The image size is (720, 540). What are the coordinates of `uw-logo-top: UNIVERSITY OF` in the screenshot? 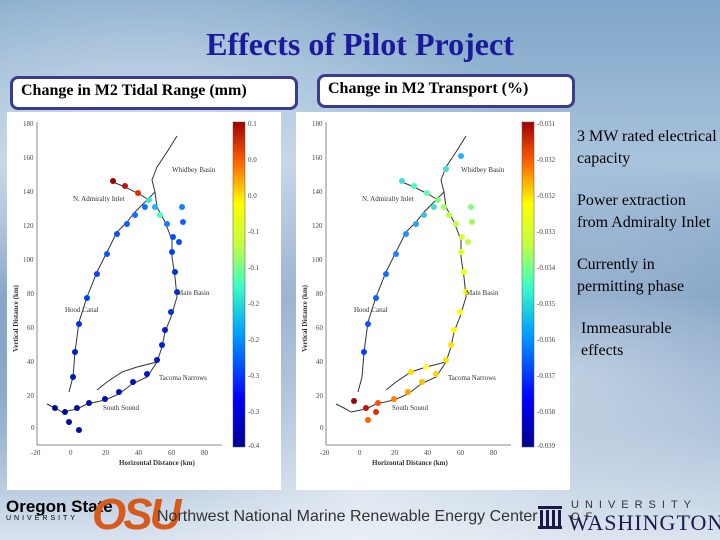 It's located at (634, 511).